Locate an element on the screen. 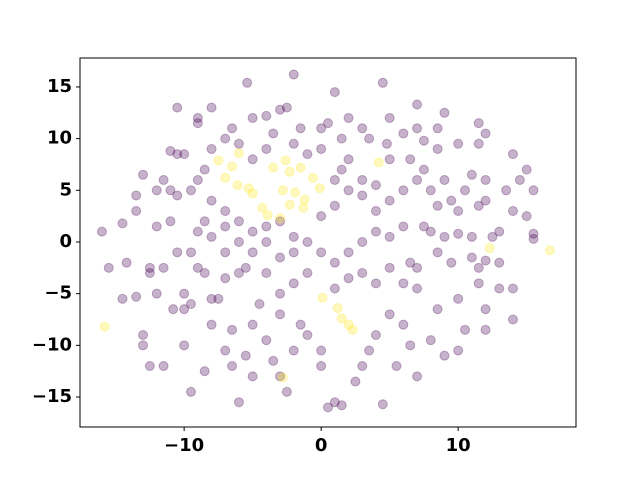 Image resolution: width=640 pixels, height=484 pixels. y-tick-label: 5 is located at coordinates (65, 189).